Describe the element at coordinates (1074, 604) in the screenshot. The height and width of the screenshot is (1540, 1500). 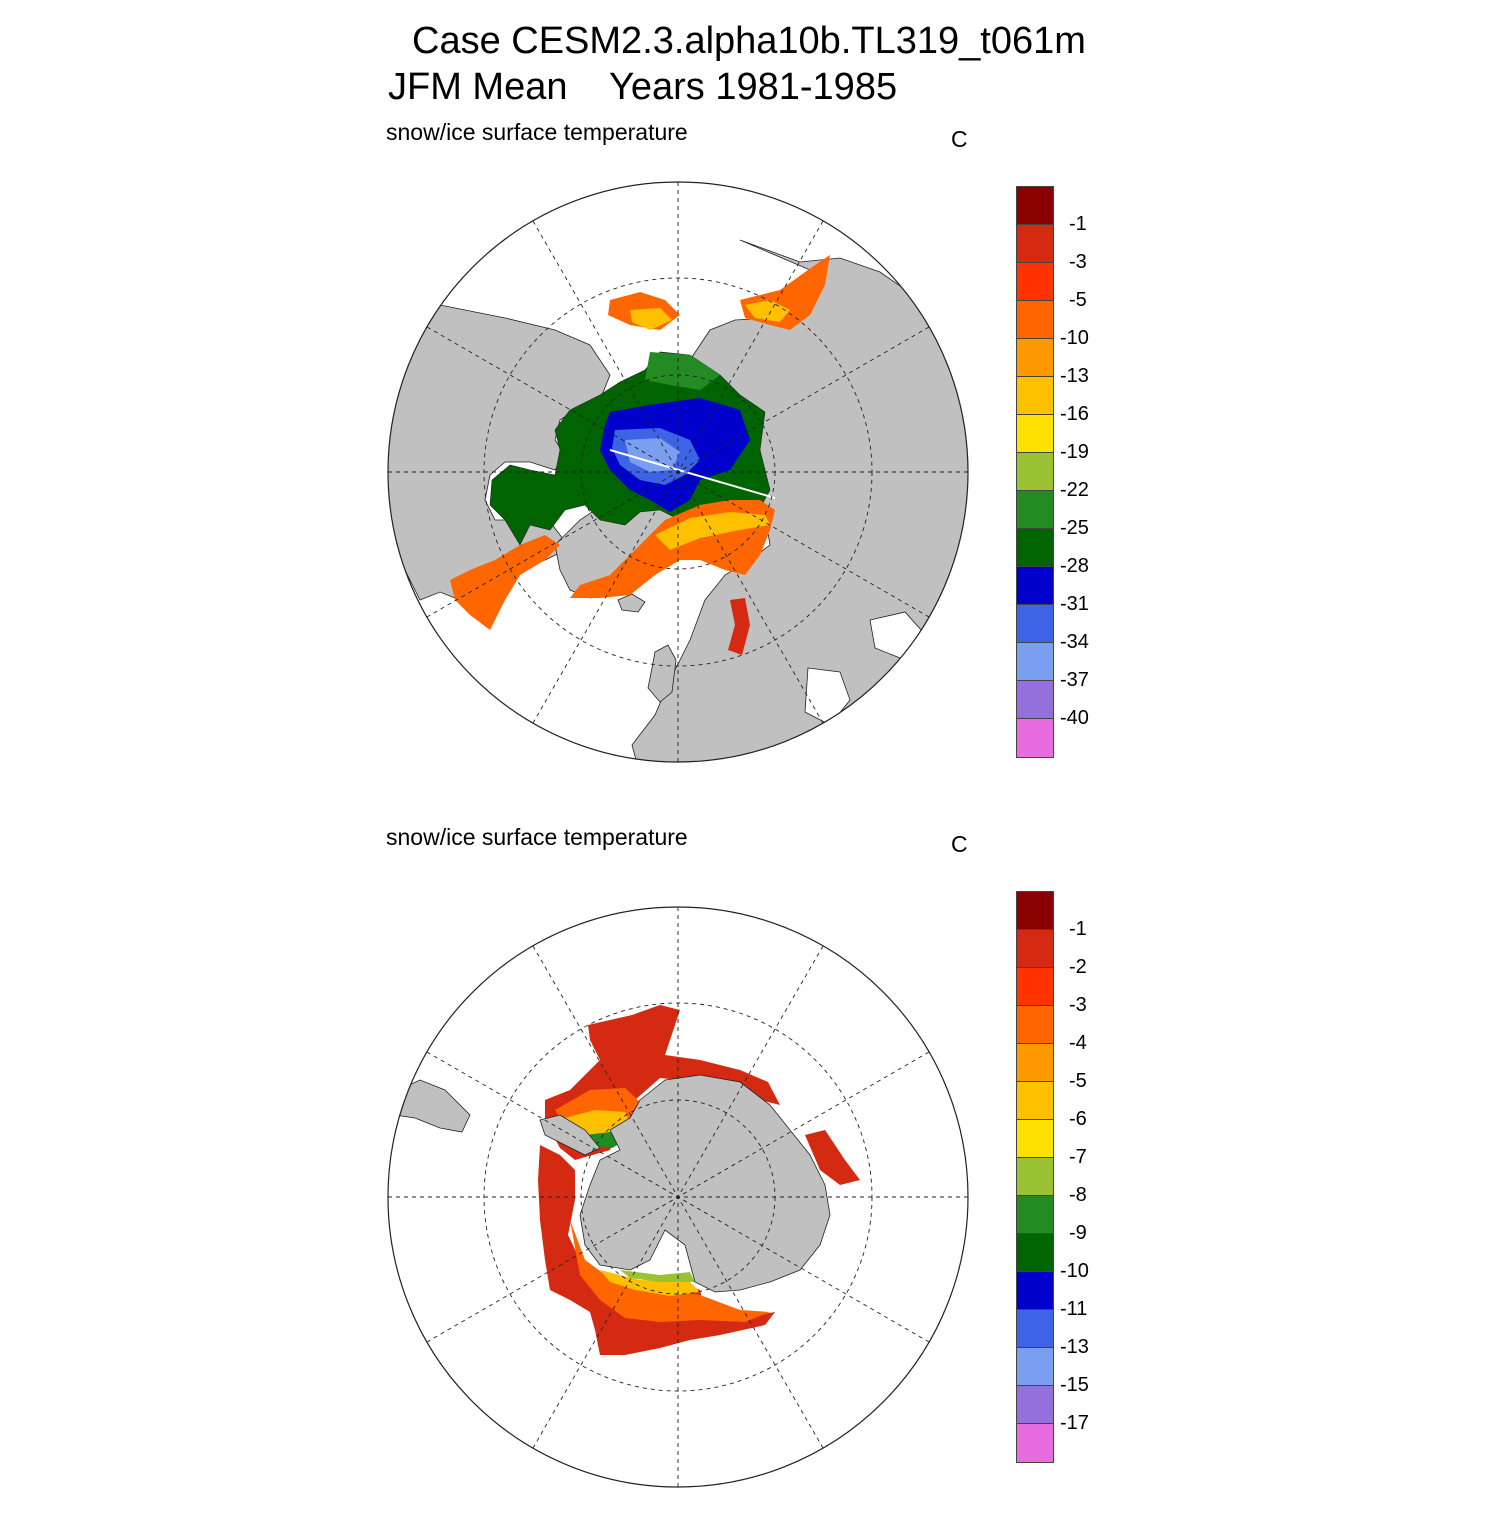
I see `colorbar-tick-label: -31` at that location.